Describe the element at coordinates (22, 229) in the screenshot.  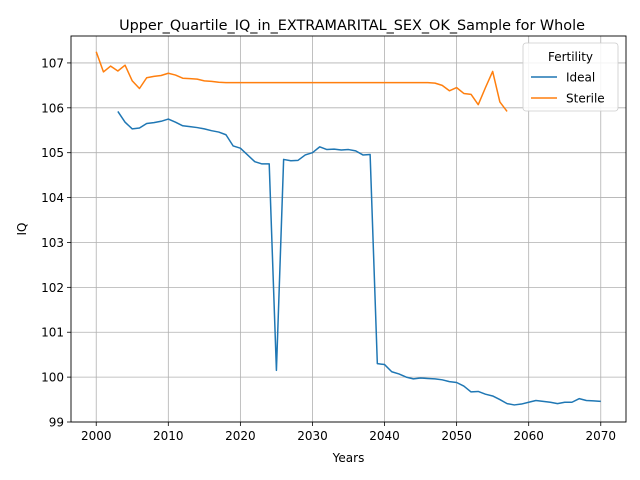
I see `y-axis-label: IQ` at that location.